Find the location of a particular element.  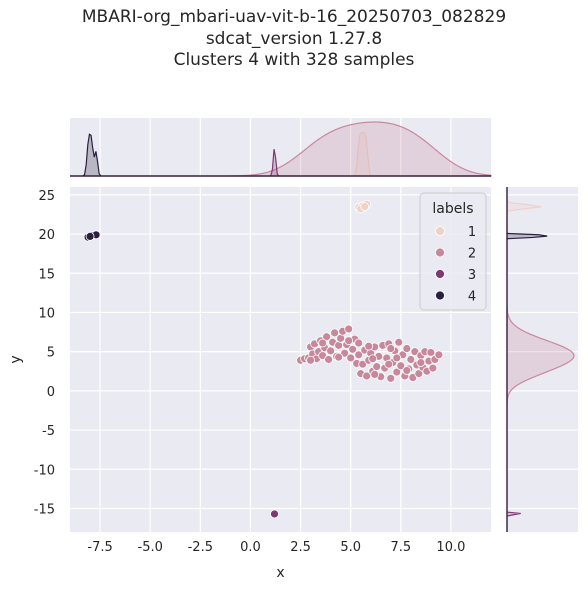

y-tick-label: 15 is located at coordinates (46, 274).